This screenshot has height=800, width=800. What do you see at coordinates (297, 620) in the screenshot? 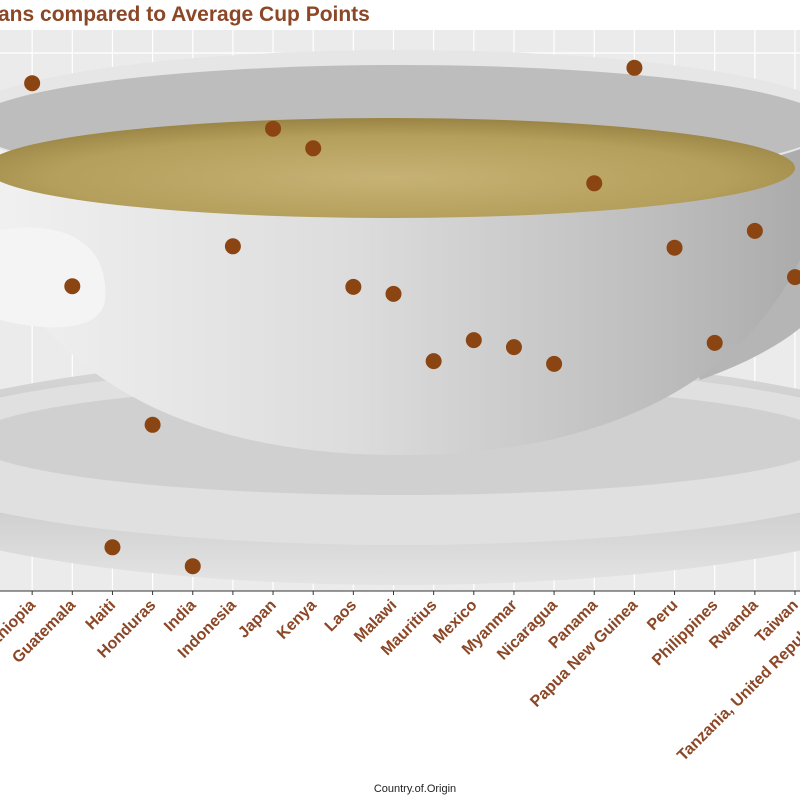
I see `x-tick-label: Kenya` at bounding box center [297, 620].